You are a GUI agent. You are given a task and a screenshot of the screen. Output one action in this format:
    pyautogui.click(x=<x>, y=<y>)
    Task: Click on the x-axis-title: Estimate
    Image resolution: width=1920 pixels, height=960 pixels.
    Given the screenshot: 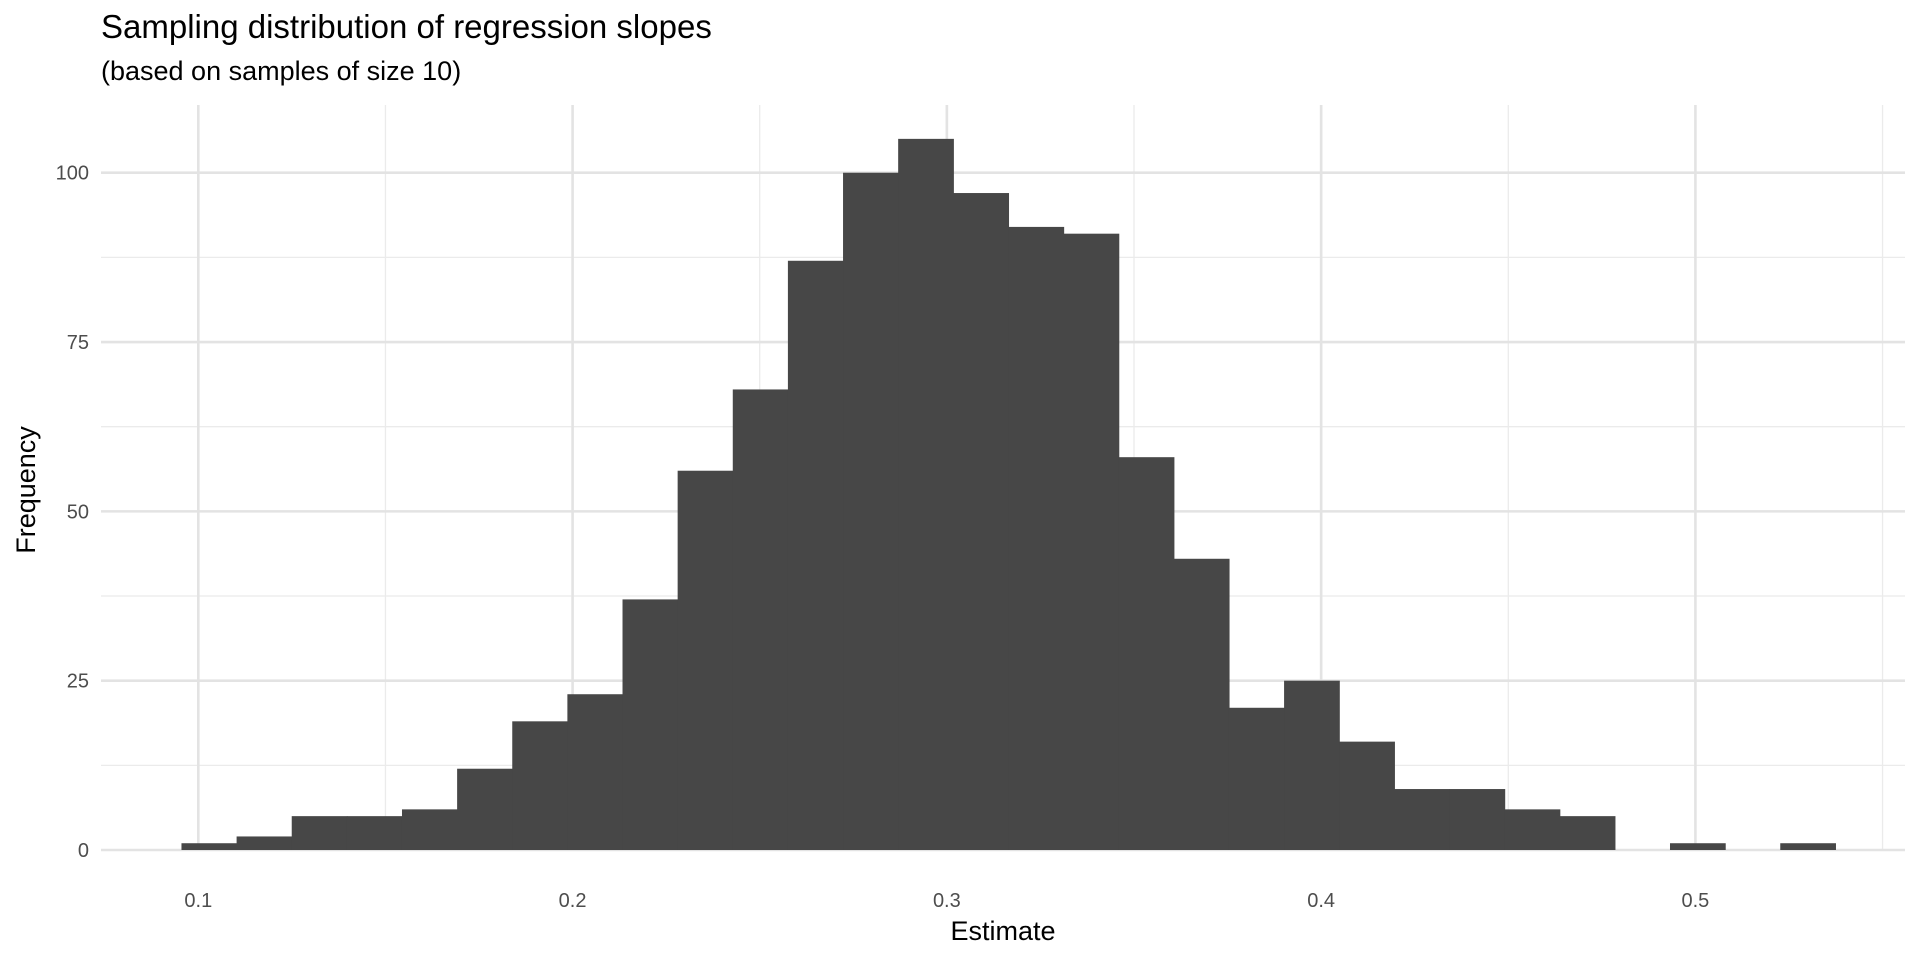 What is the action you would take?
    pyautogui.click(x=1002, y=931)
    